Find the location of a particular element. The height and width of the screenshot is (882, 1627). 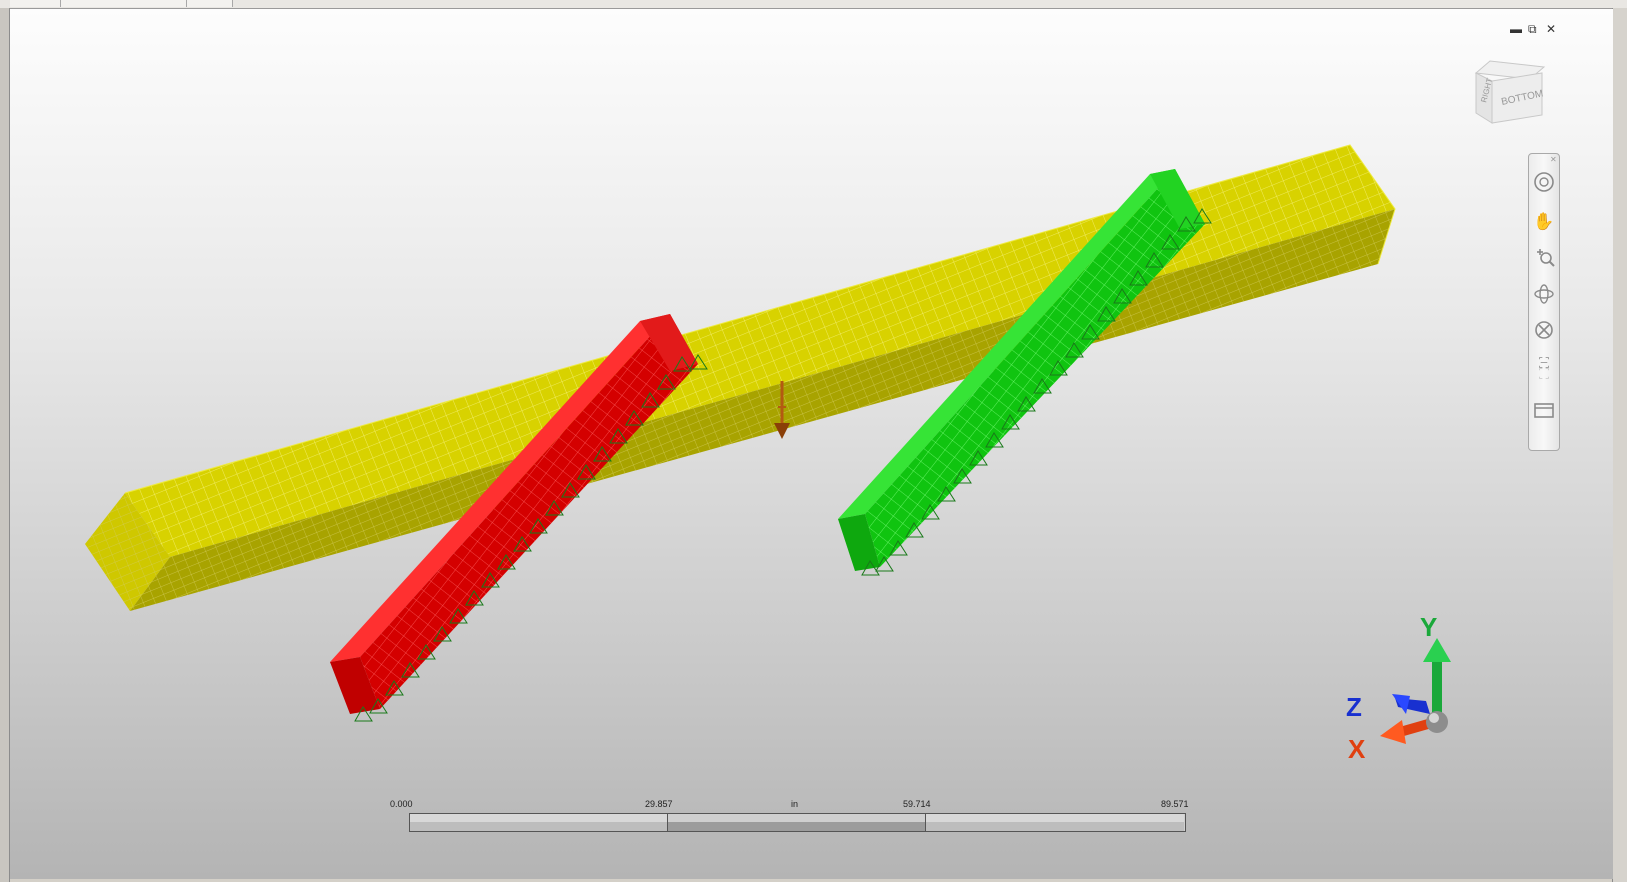

scale-unit-label: in is located at coordinates (795, 804).